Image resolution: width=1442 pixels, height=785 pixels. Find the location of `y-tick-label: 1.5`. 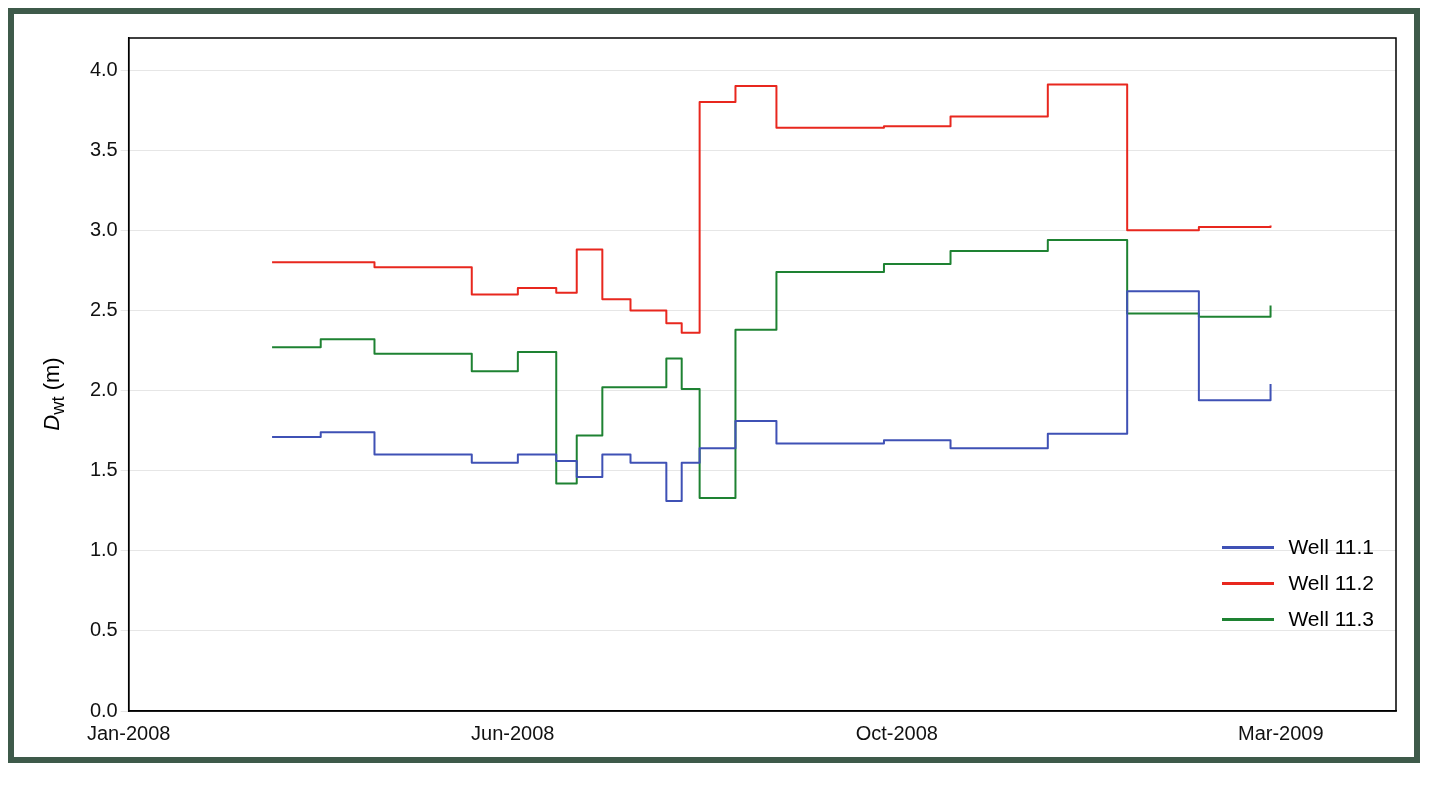

y-tick-label: 1.5 is located at coordinates (103, 469).